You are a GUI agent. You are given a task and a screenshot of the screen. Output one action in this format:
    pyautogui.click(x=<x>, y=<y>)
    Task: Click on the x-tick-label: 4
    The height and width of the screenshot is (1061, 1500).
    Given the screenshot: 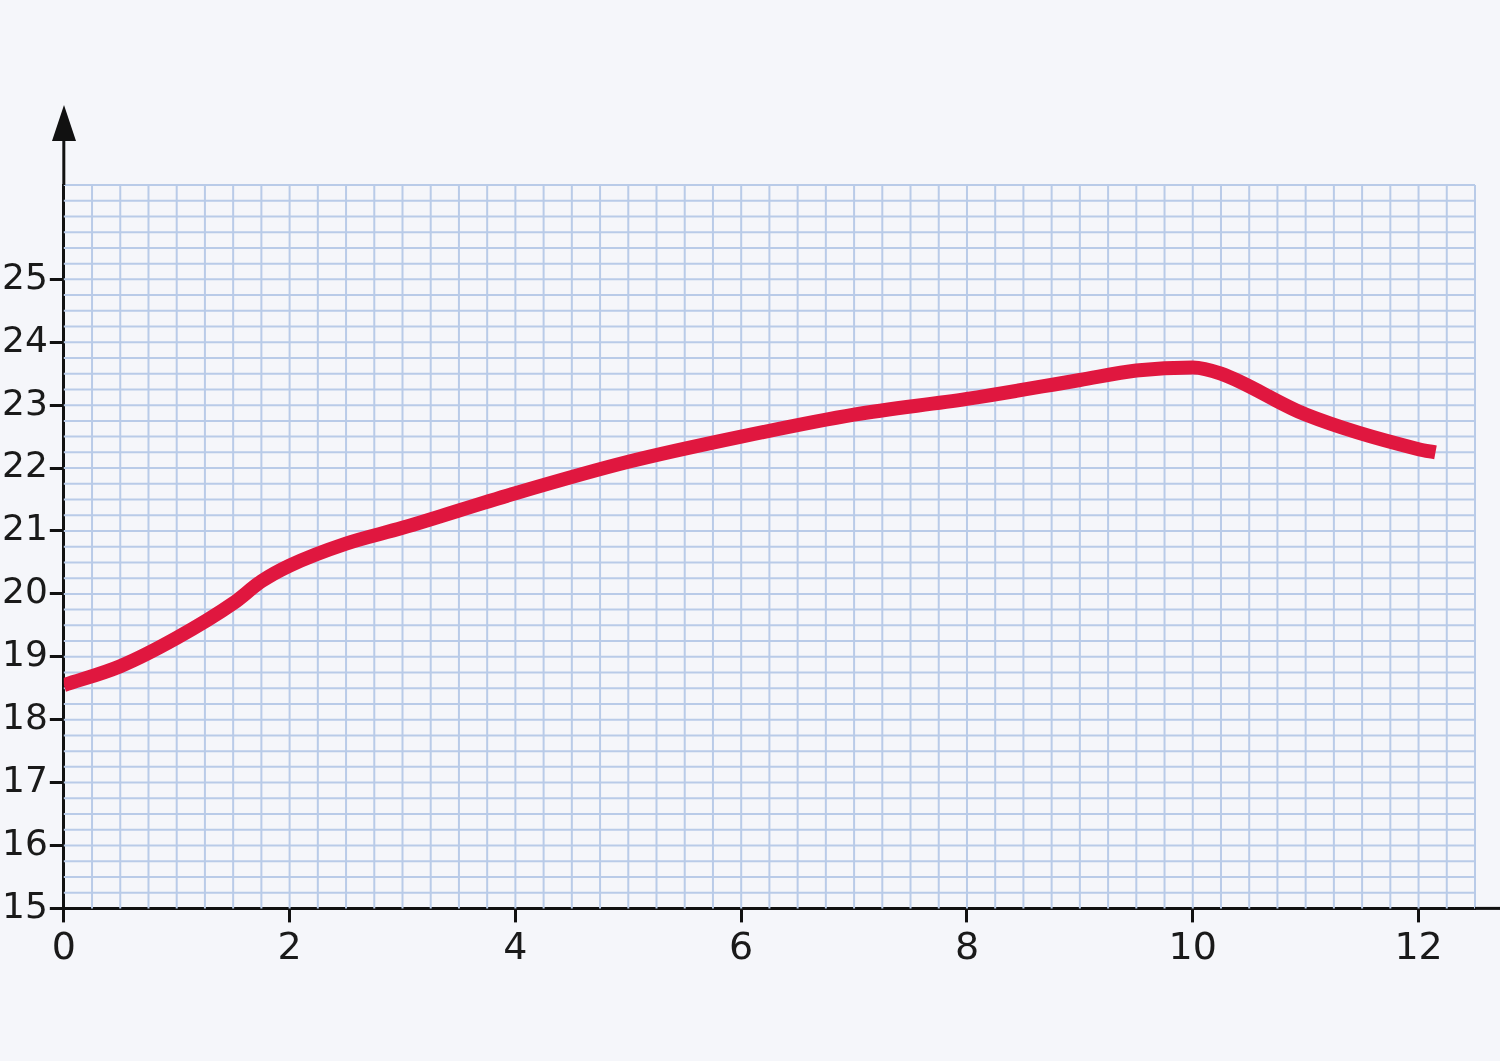 What is the action you would take?
    pyautogui.click(x=515, y=946)
    